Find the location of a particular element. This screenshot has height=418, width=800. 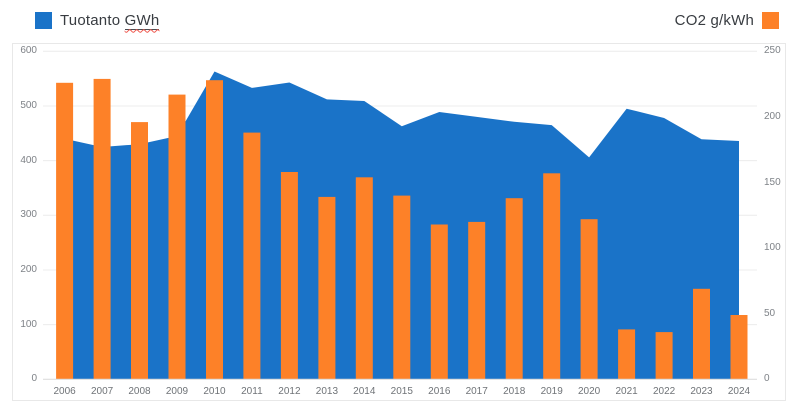

co2-bar-2013 is located at coordinates (327, 288).